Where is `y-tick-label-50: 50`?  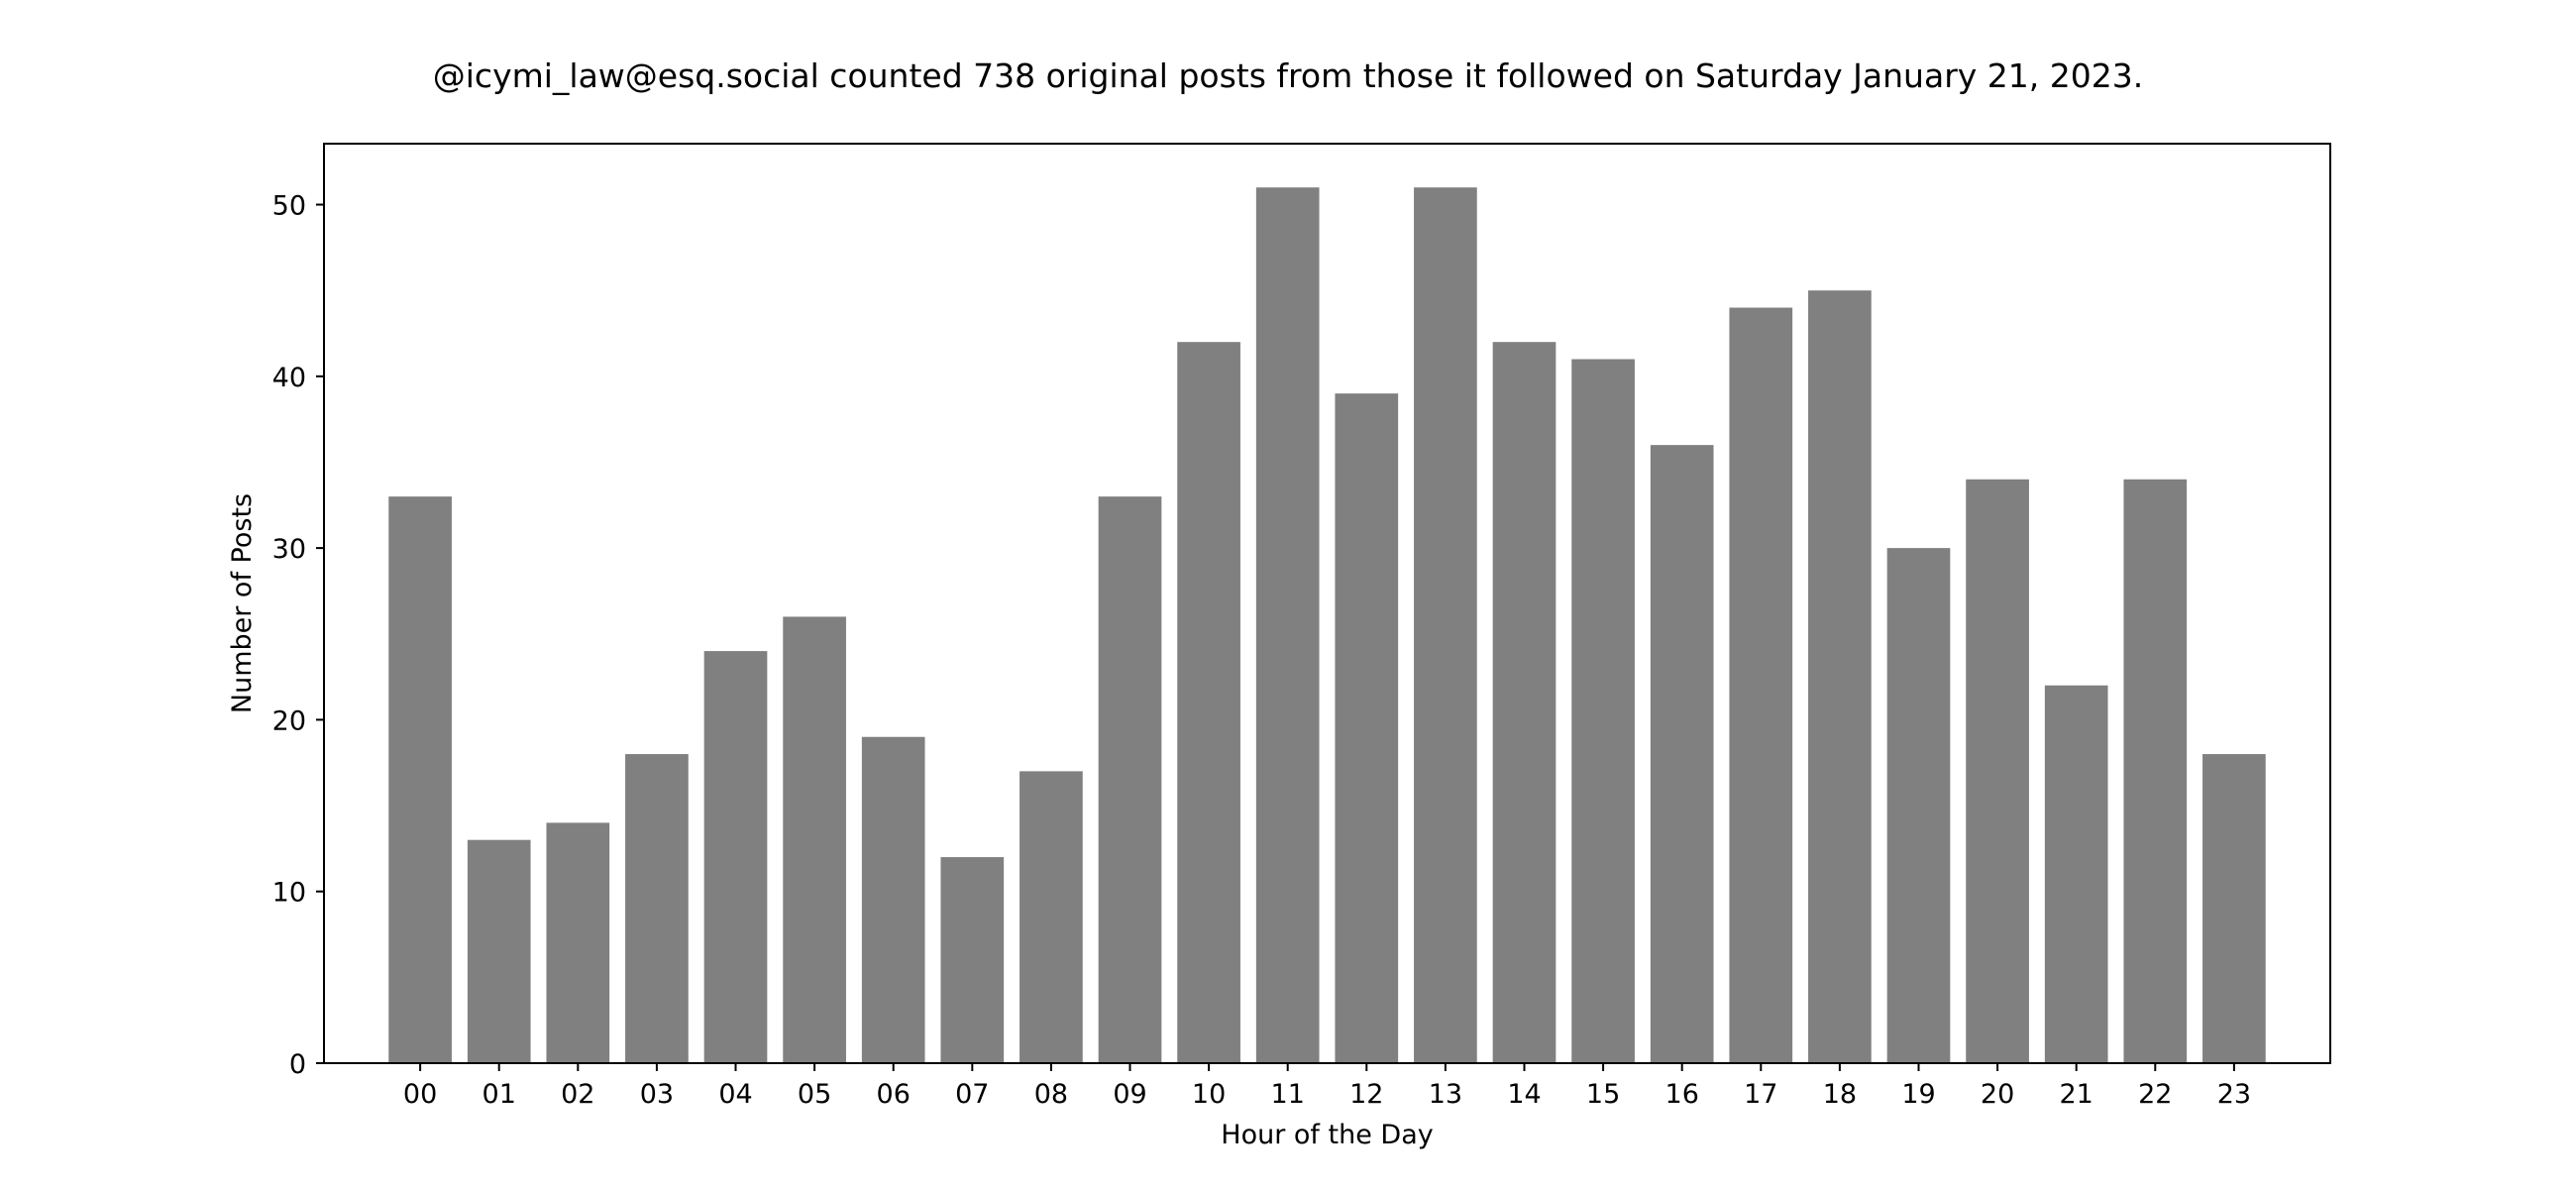
y-tick-label-50: 50 is located at coordinates (289, 207).